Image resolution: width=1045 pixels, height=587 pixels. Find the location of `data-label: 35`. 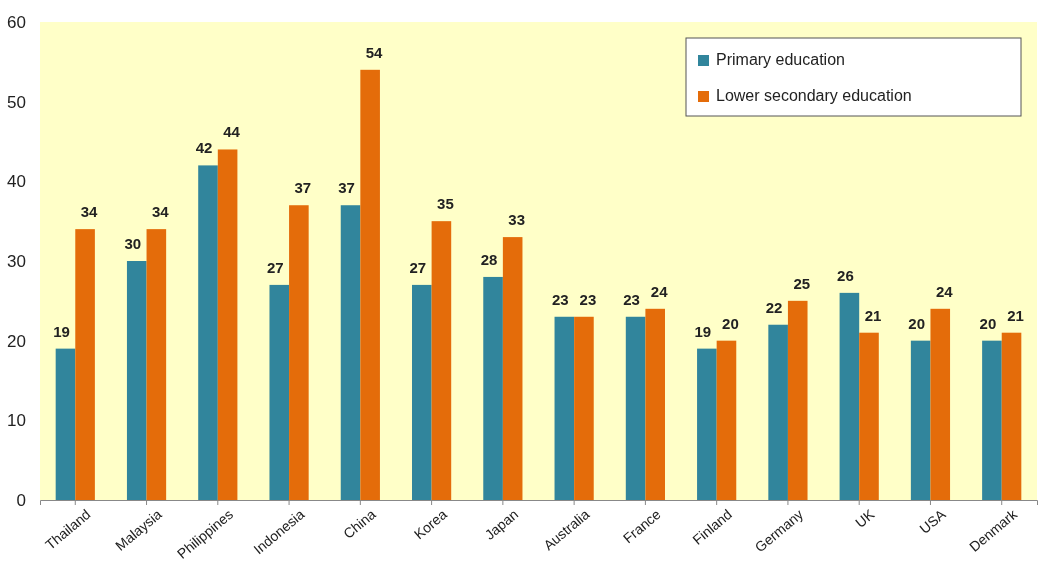

data-label: 35 is located at coordinates (445, 204).